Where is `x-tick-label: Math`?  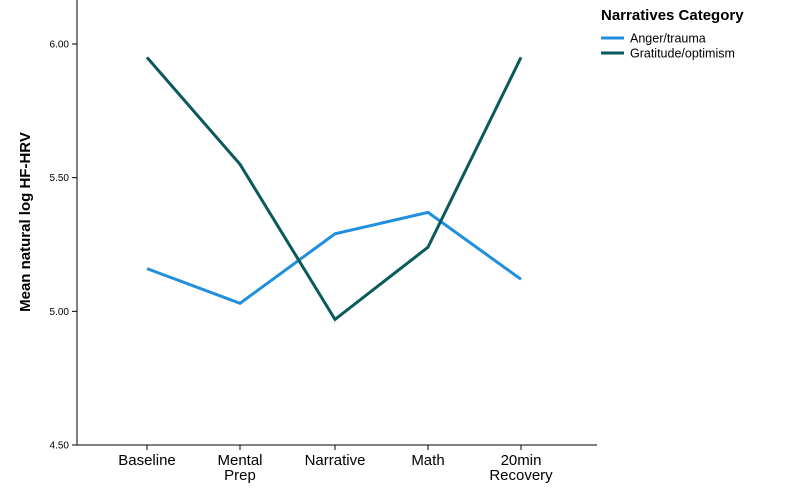
x-tick-label: Math is located at coordinates (427, 460).